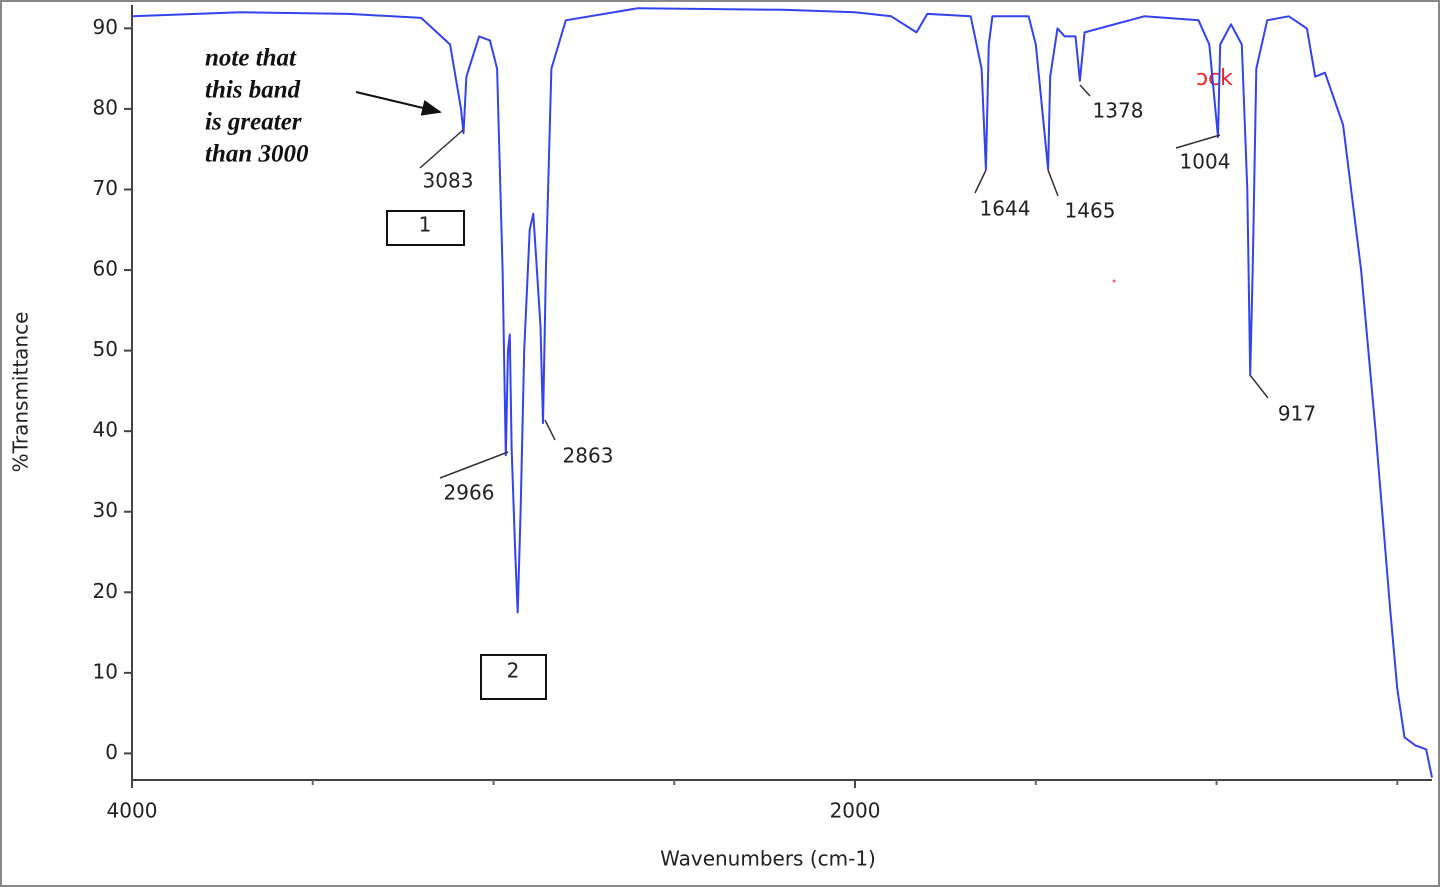 The image size is (1440, 887). I want to click on note-text: this band, so click(253, 90).